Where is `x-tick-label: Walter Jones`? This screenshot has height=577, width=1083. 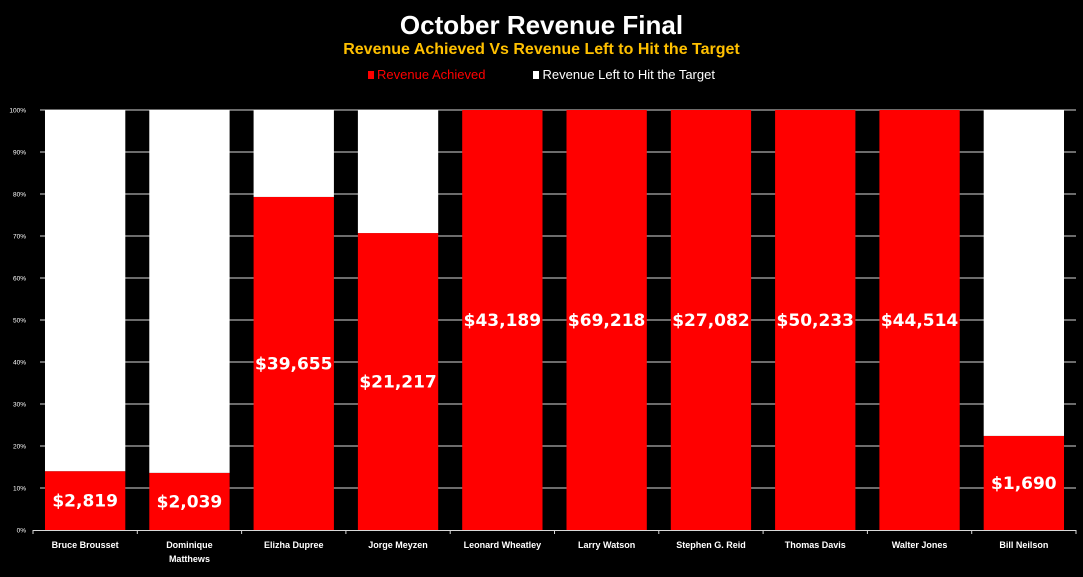 x-tick-label: Walter Jones is located at coordinates (920, 545).